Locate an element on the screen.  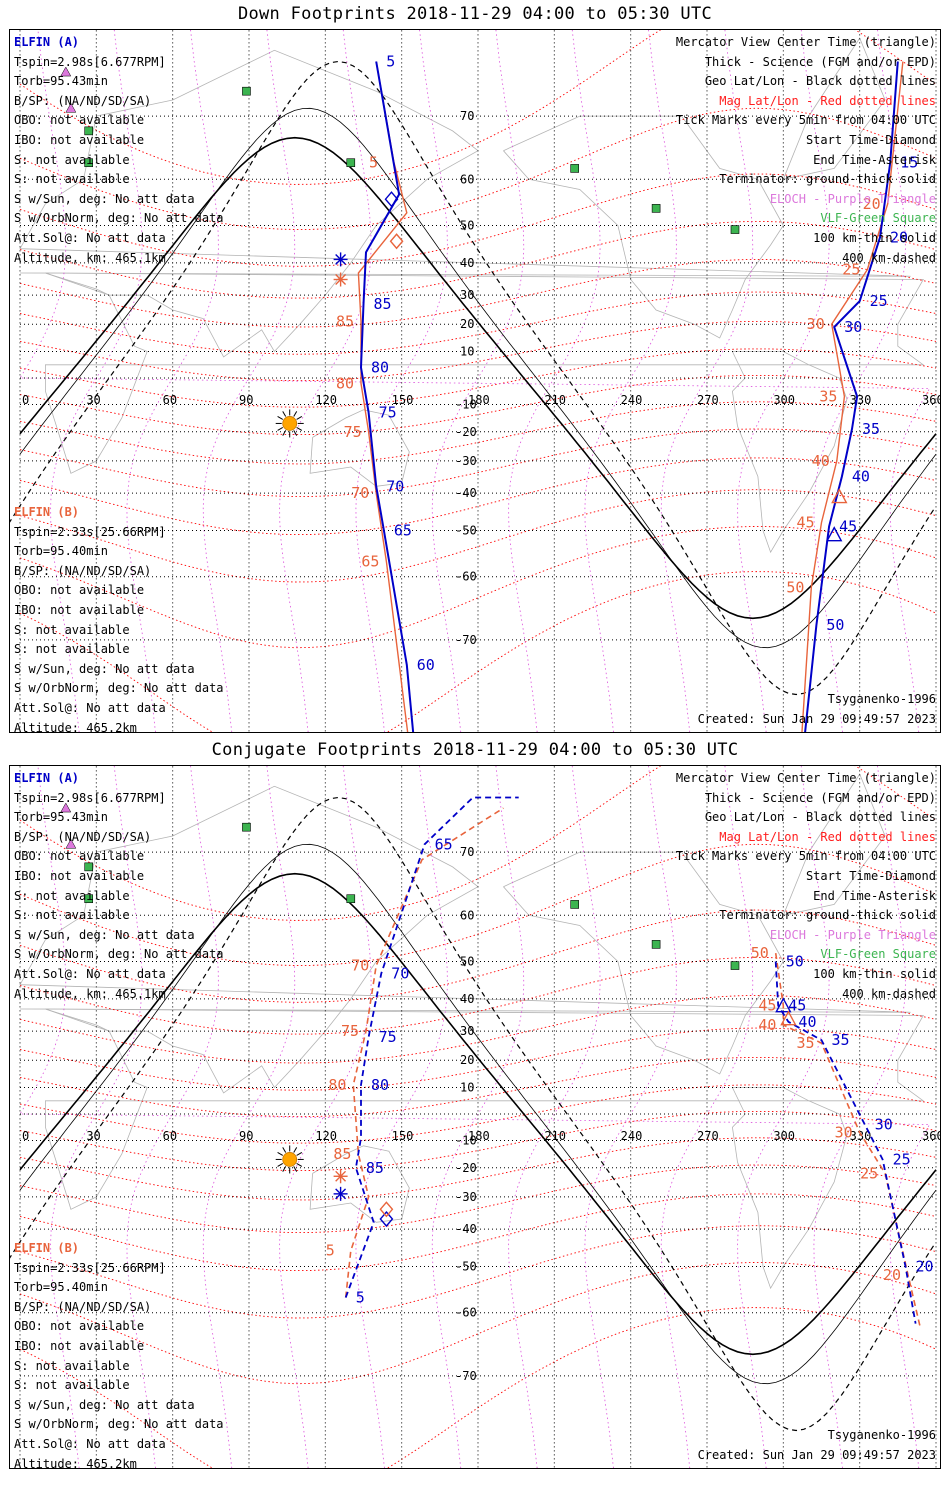
track-time-label: 30 is located at coordinates (884, 1125).